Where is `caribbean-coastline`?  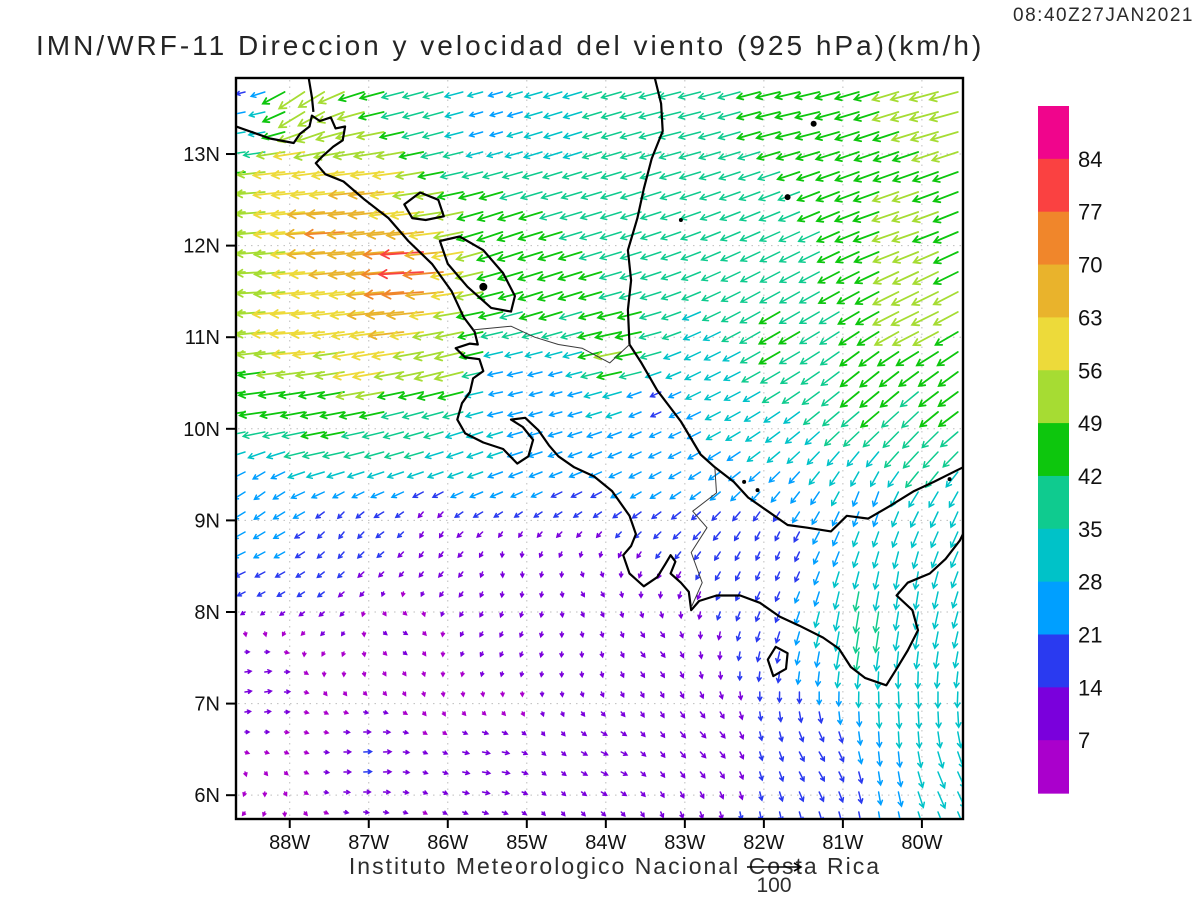
caribbean-coastline is located at coordinates (794, 306).